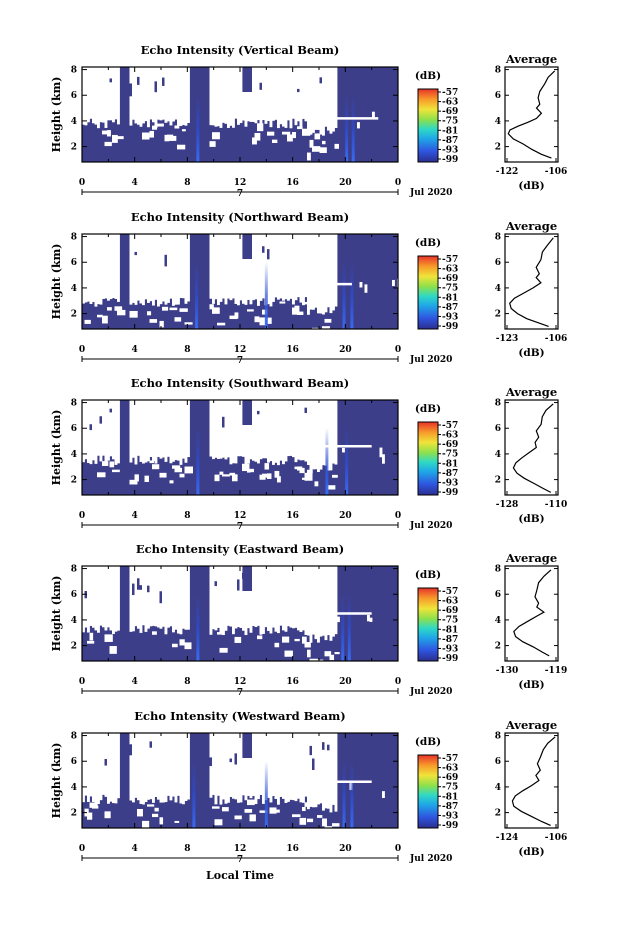 The height and width of the screenshot is (929, 618). I want to click on average-x-tick-label: -110, so click(556, 505).